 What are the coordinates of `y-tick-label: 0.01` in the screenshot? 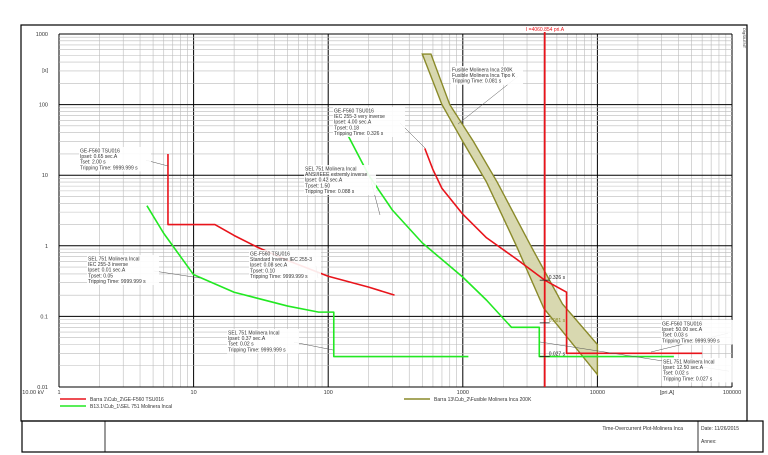 It's located at (42, 388).